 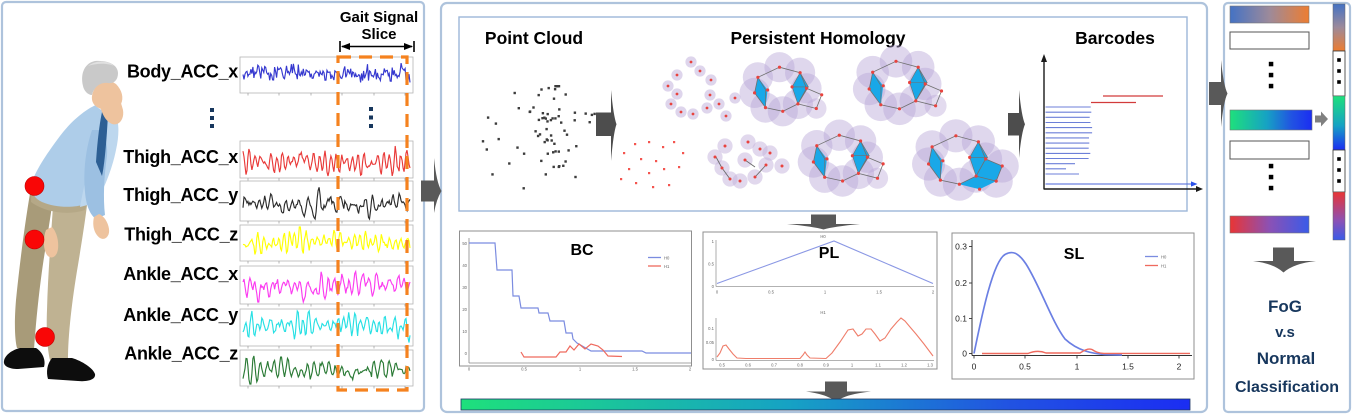 I want to click on svg-text: 40, so click(x=464, y=265).